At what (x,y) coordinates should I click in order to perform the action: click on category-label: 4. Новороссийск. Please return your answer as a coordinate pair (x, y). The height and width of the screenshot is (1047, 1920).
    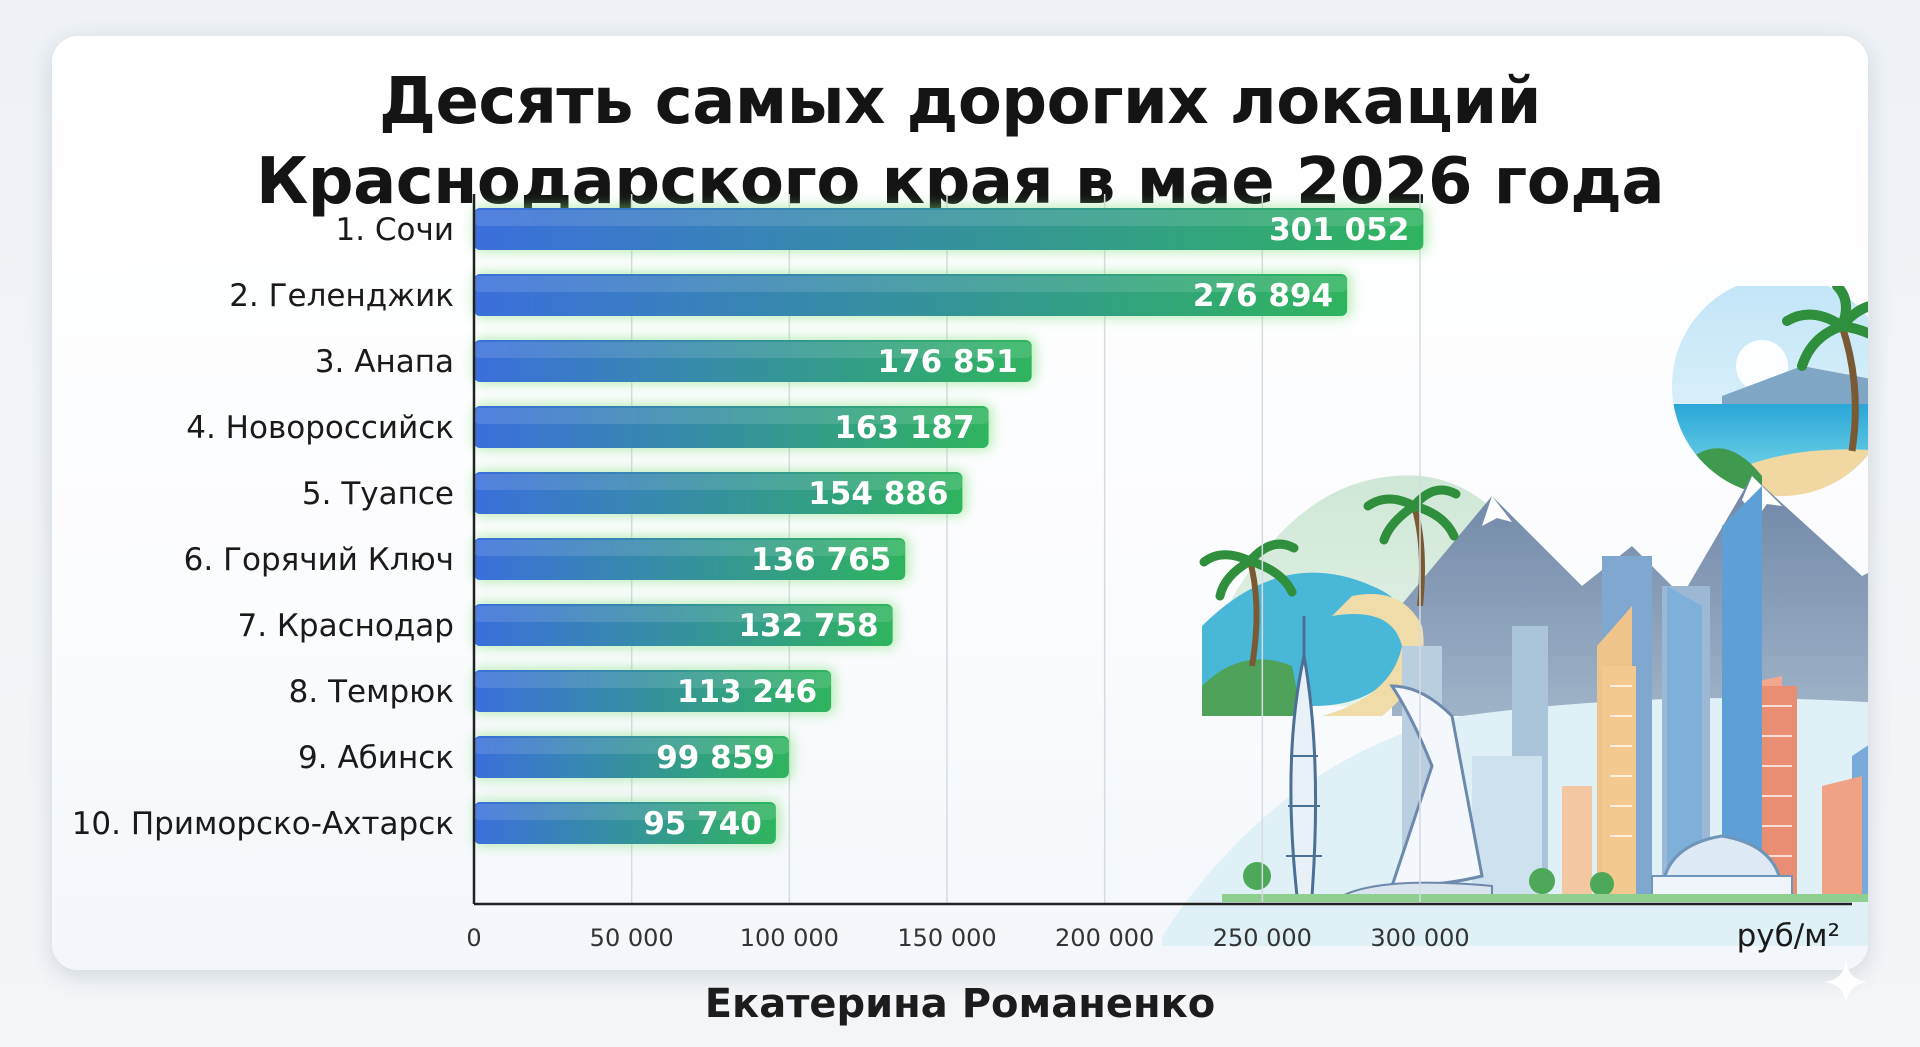
    Looking at the image, I should click on (320, 428).